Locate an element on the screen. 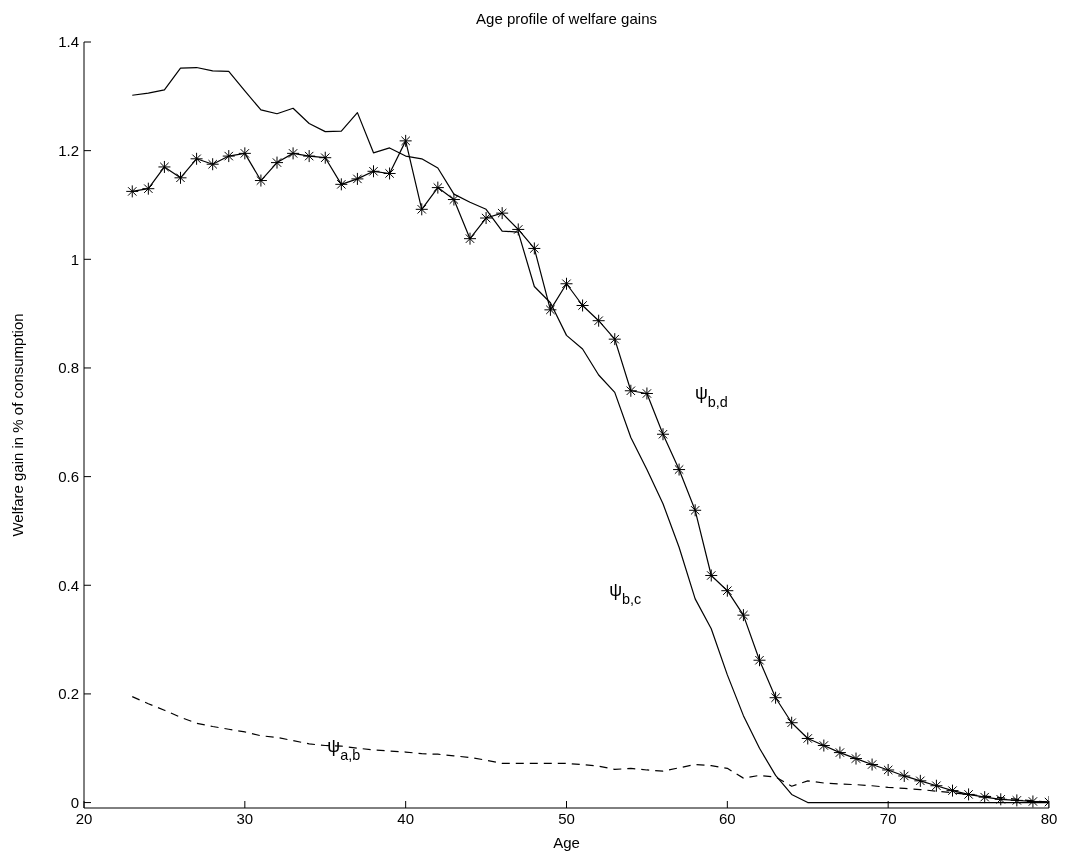 This screenshot has height=859, width=1073. x-tick-label: 40 is located at coordinates (406, 818).